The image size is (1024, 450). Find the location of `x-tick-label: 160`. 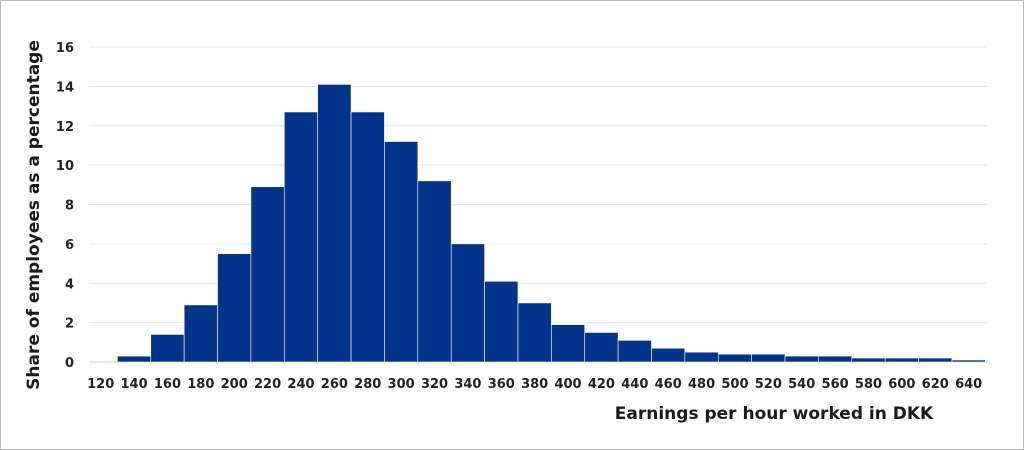

x-tick-label: 160 is located at coordinates (167, 384).